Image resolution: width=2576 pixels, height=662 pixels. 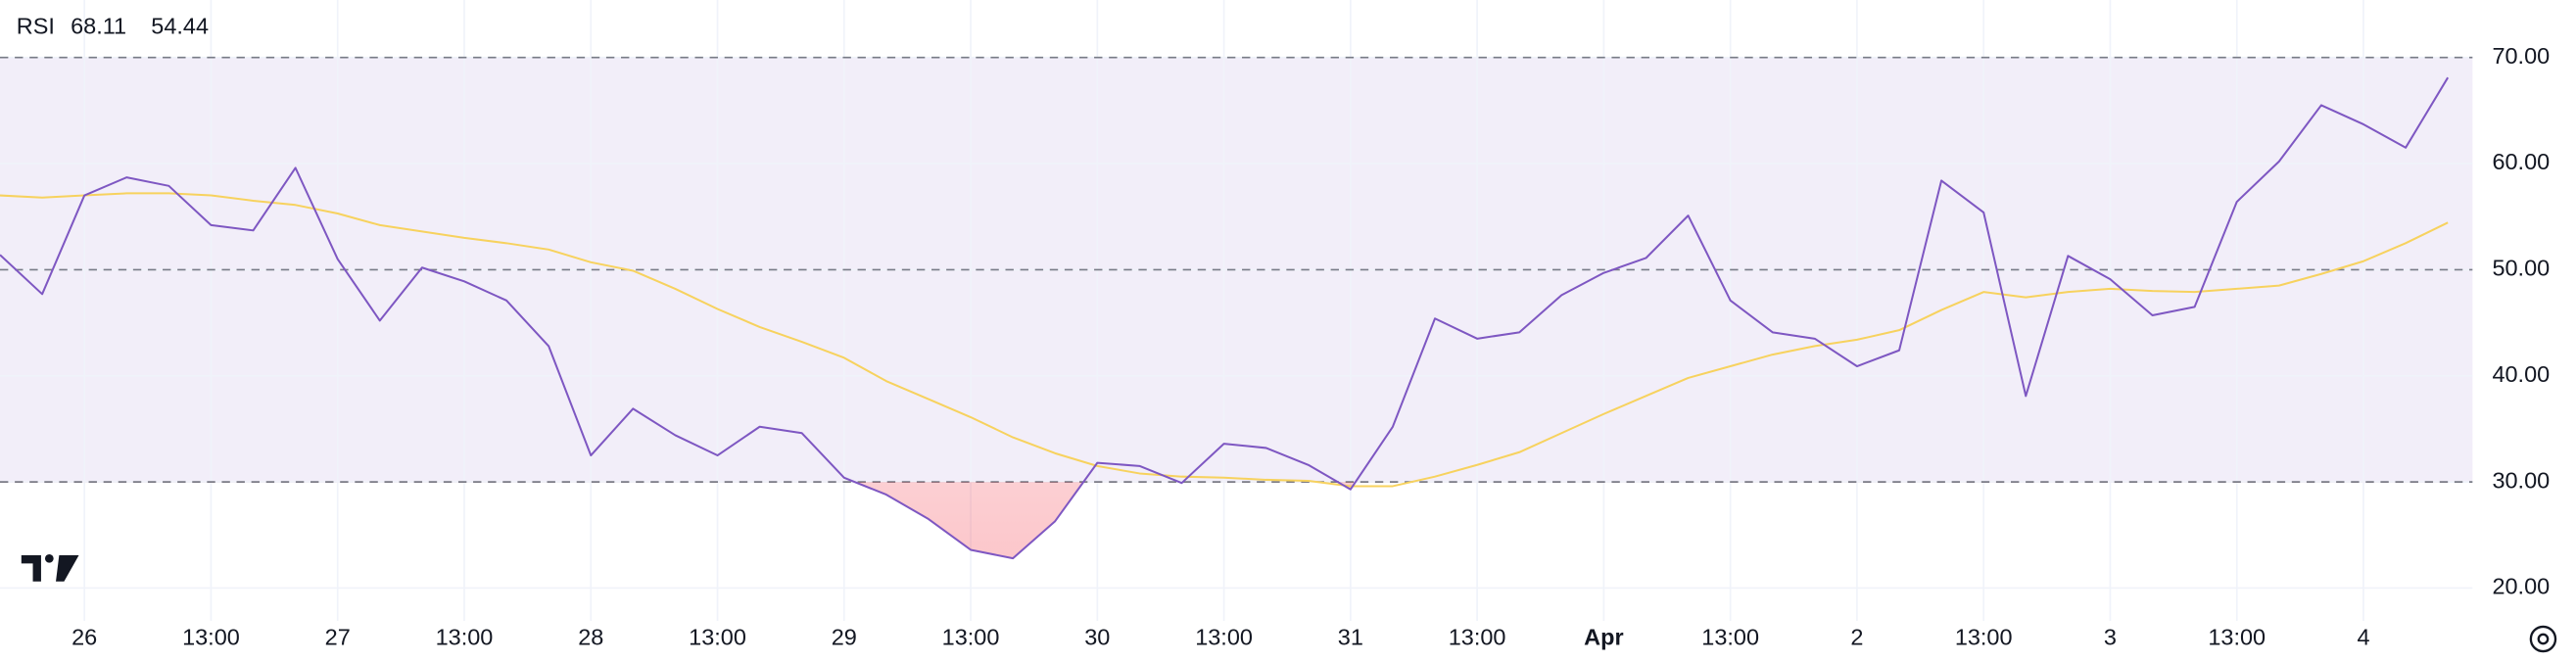 What do you see at coordinates (85, 637) in the screenshot?
I see `x-tick-label: 26` at bounding box center [85, 637].